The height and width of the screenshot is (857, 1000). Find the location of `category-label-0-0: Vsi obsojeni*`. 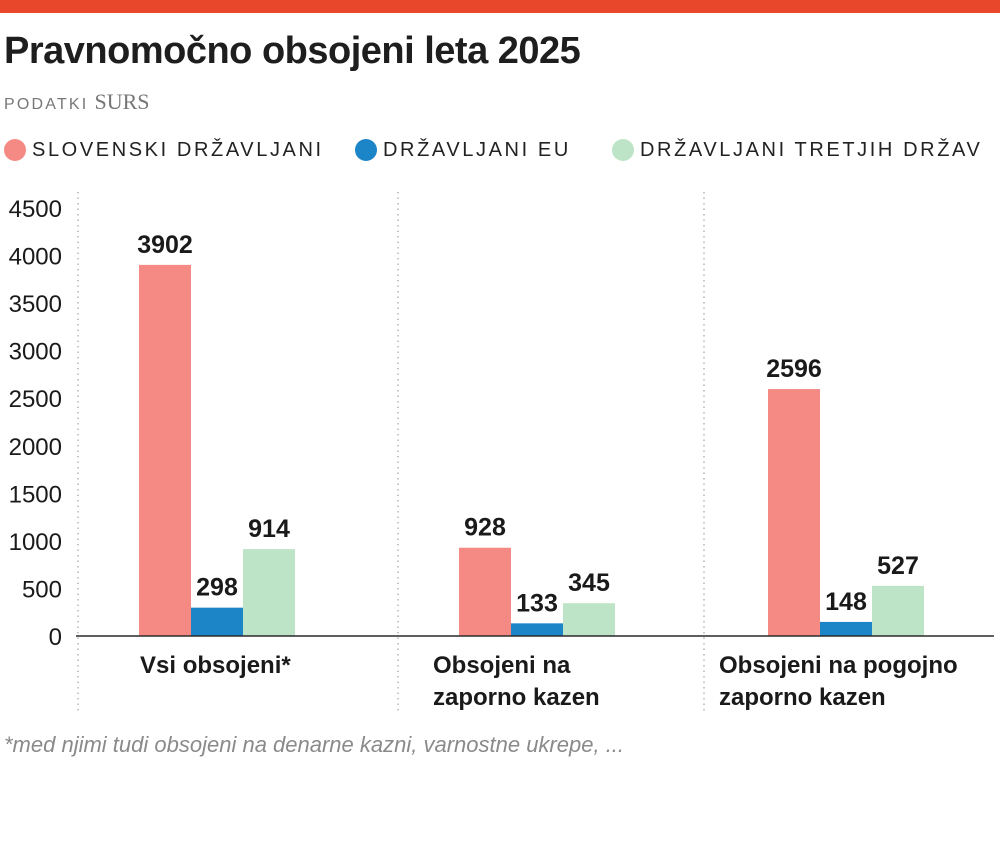

category-label-0-0: Vsi obsojeni* is located at coordinates (215, 665).